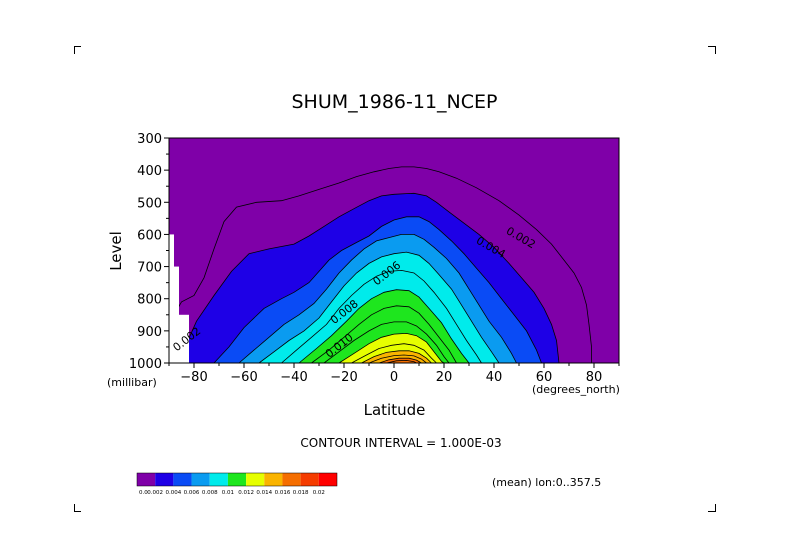 This screenshot has width=789, height=558. Describe the element at coordinates (301, 493) in the screenshot. I see `legend-label-9: 0.018` at that location.